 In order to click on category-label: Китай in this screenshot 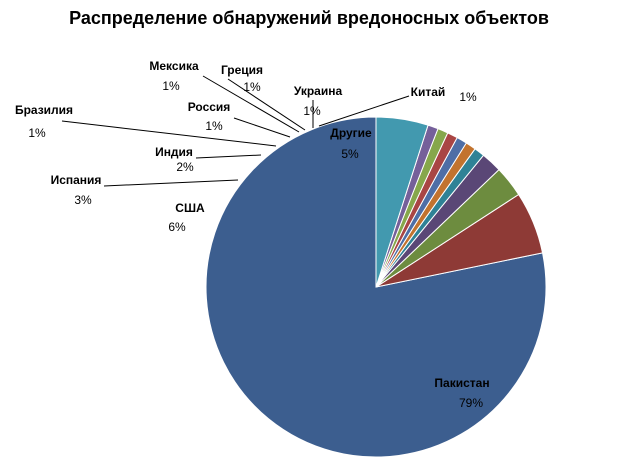, I will do `click(428, 92)`.